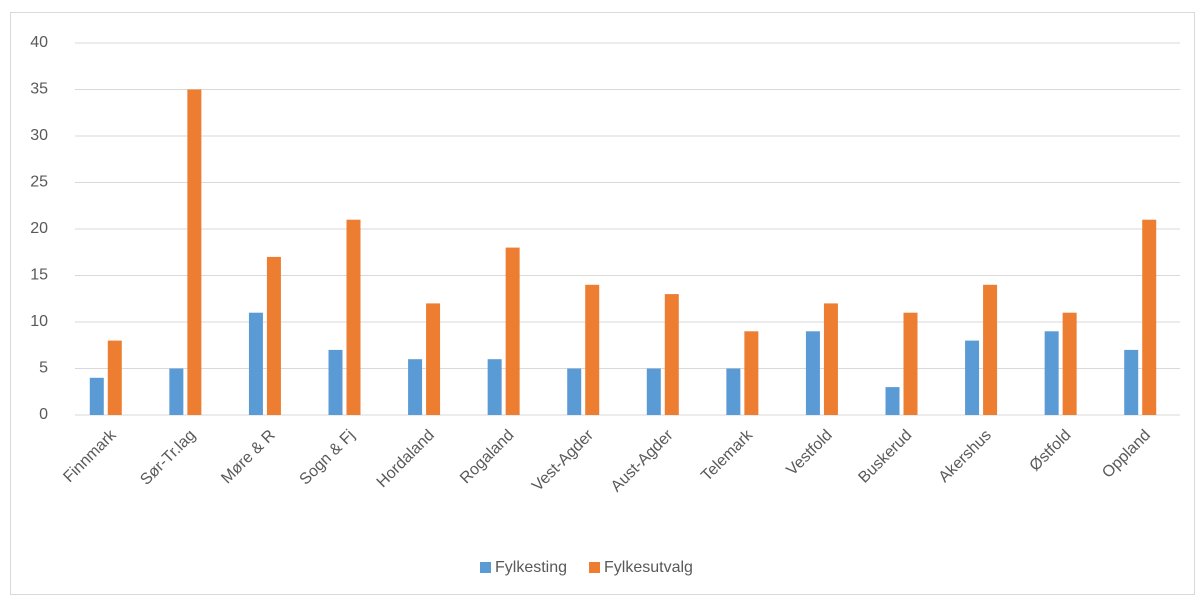 This screenshot has width=1201, height=598. What do you see at coordinates (39, 321) in the screenshot?
I see `y-tick-label: 10` at bounding box center [39, 321].